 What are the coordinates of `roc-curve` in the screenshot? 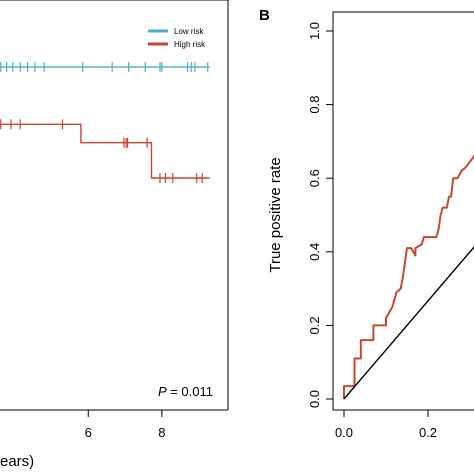 It's located at (408, 276).